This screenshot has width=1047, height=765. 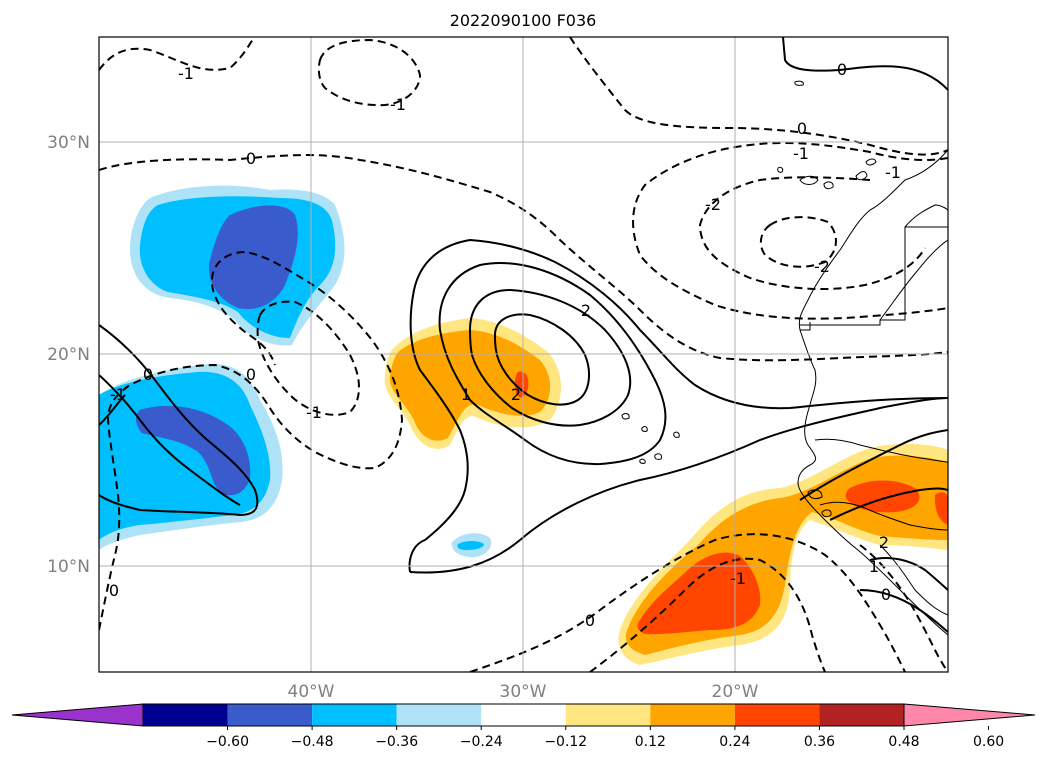 I want to click on contour-dashed-minus2-inner, so click(x=798, y=242).